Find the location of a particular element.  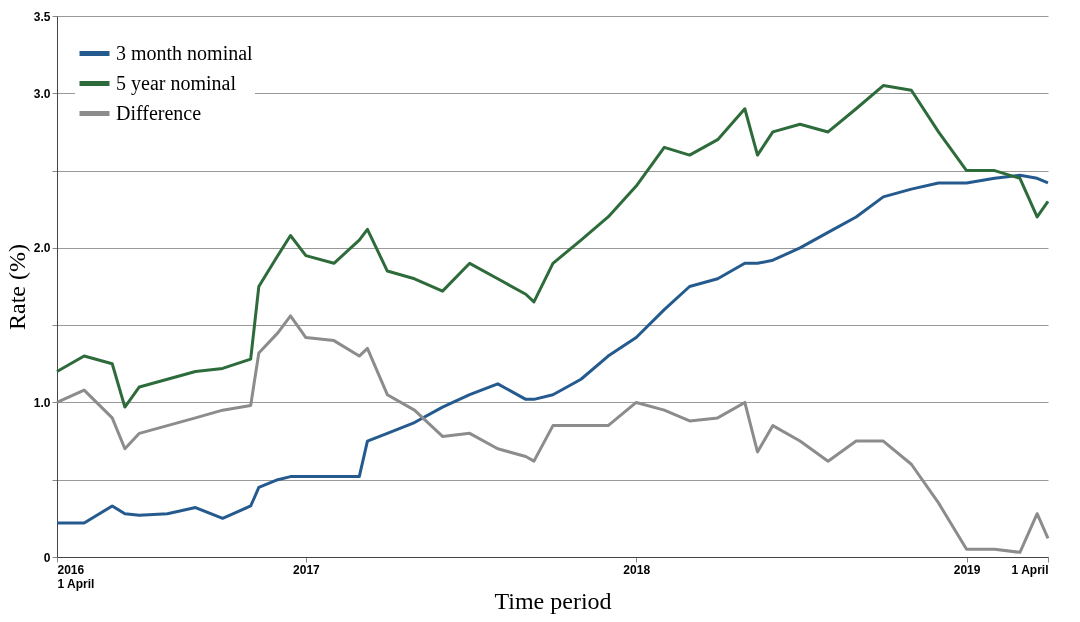

x-tick-label: 2018 is located at coordinates (637, 569).